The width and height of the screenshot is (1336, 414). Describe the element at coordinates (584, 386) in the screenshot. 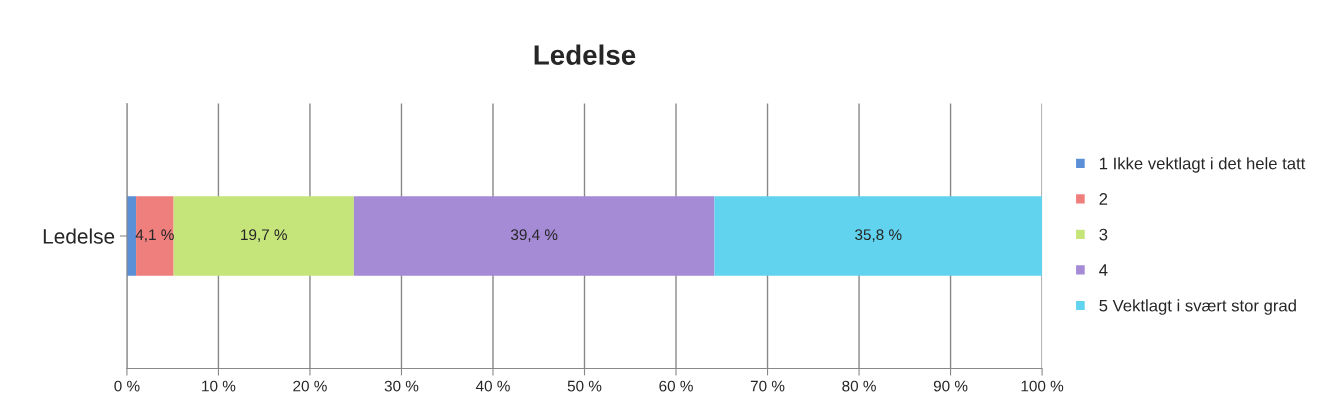

I see `x-tick-label: 50 %` at that location.